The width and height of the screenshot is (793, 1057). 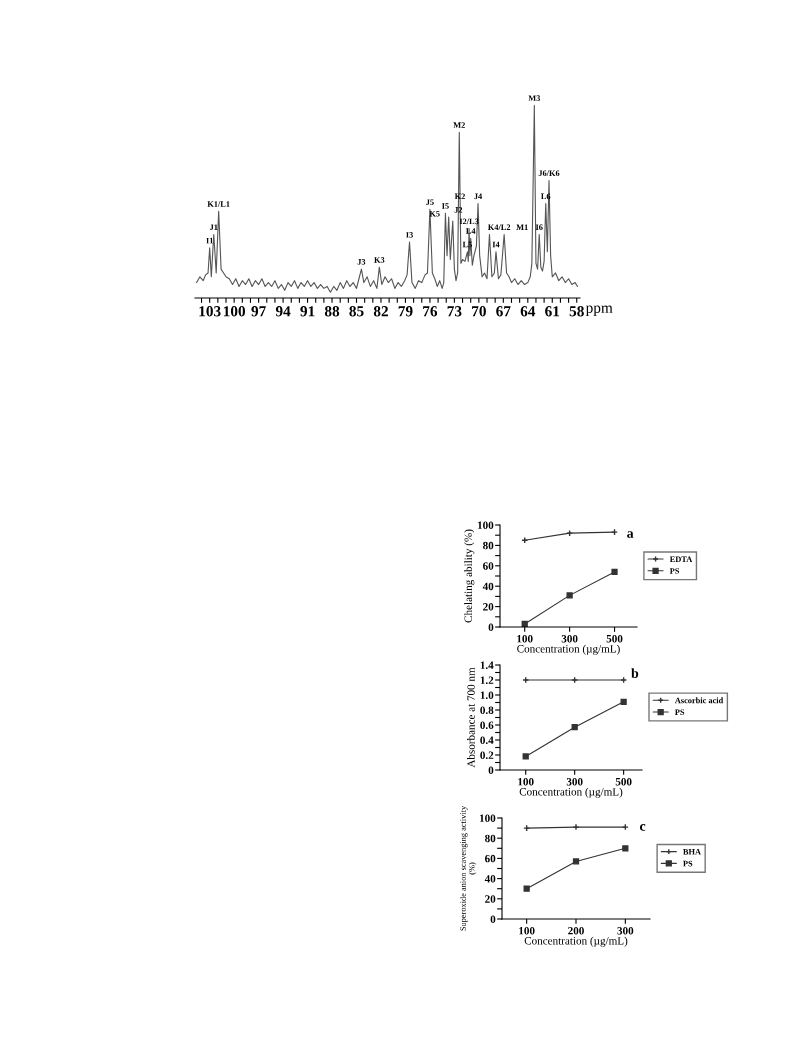 What do you see at coordinates (630, 534) in the screenshot?
I see `annotation: a` at bounding box center [630, 534].